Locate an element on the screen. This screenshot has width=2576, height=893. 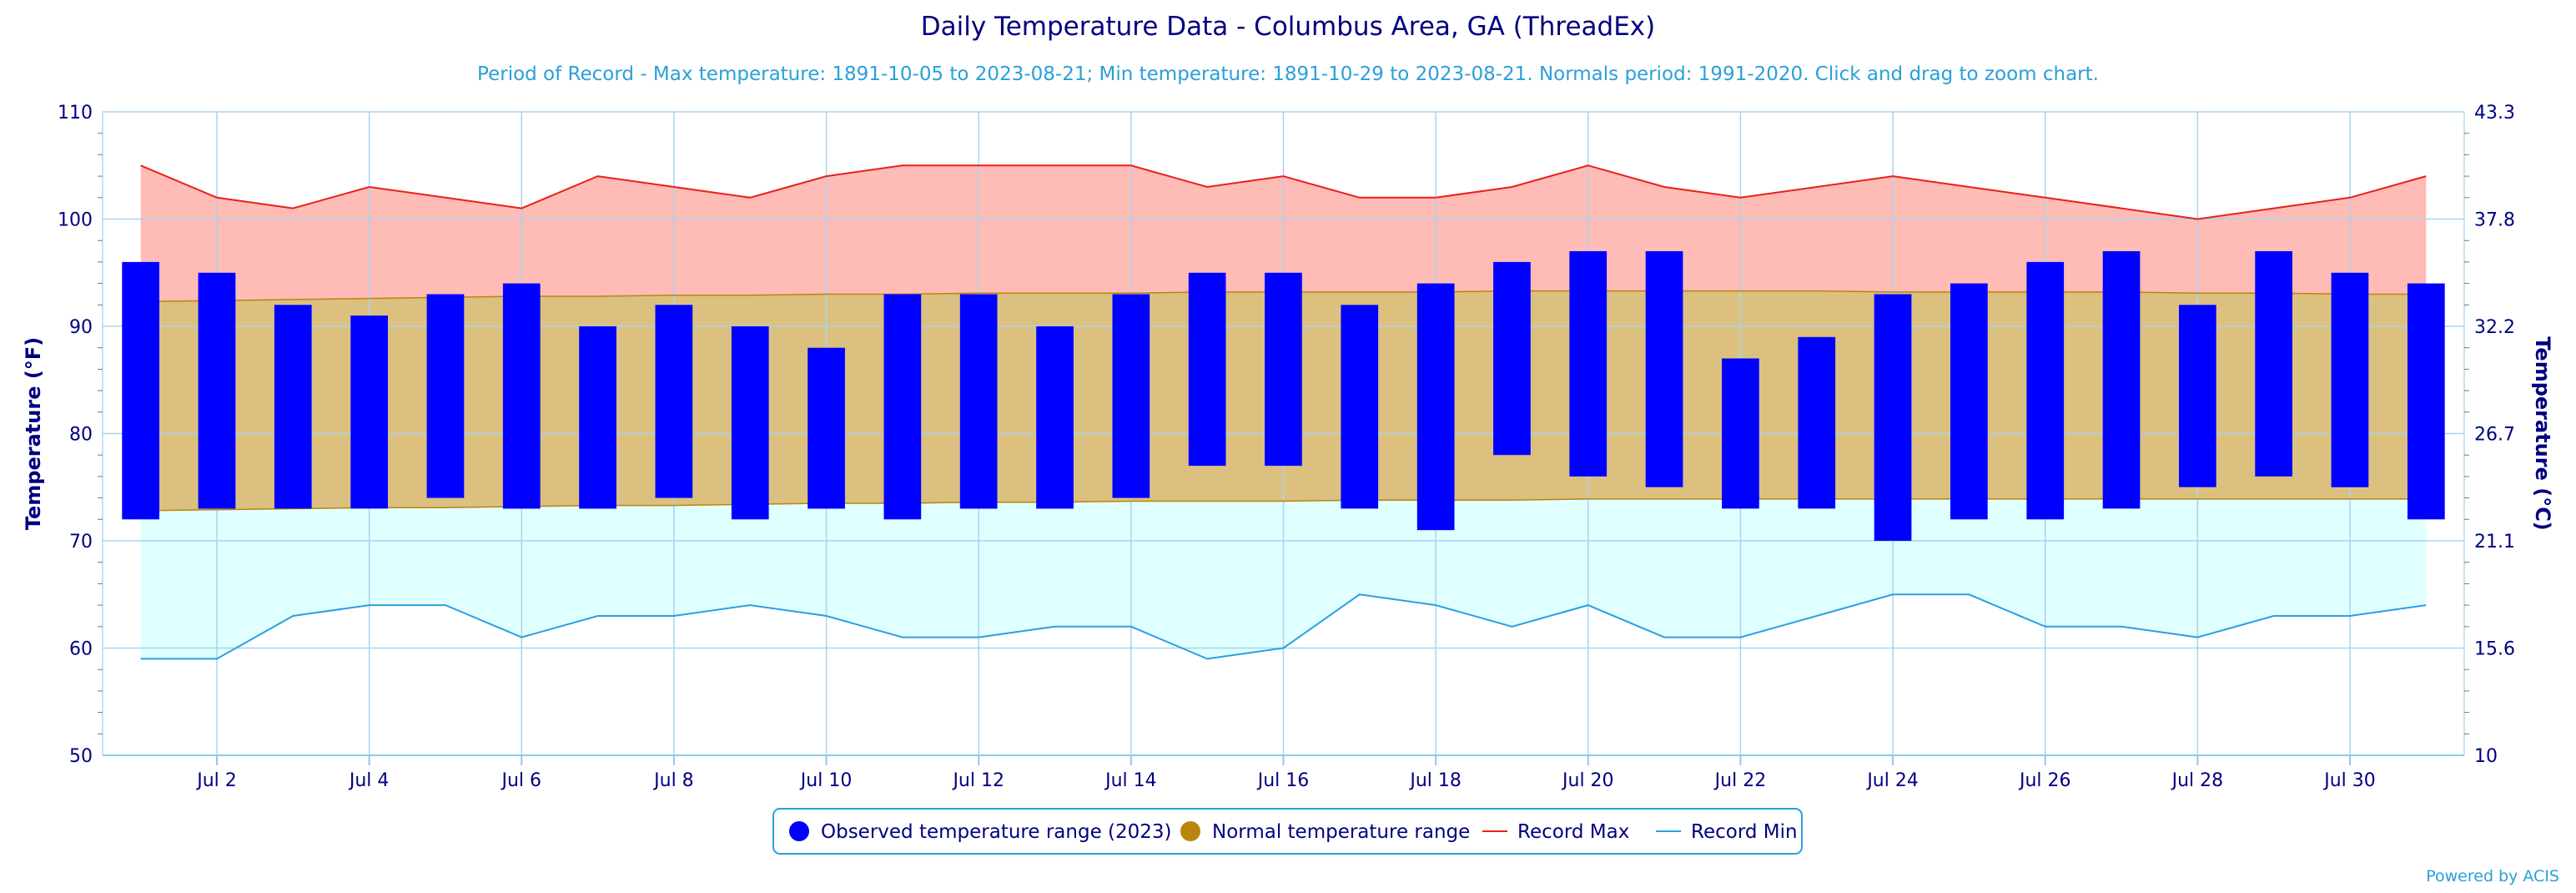
y-axis-title-right: Temperature (°C) is located at coordinates (2542, 433).